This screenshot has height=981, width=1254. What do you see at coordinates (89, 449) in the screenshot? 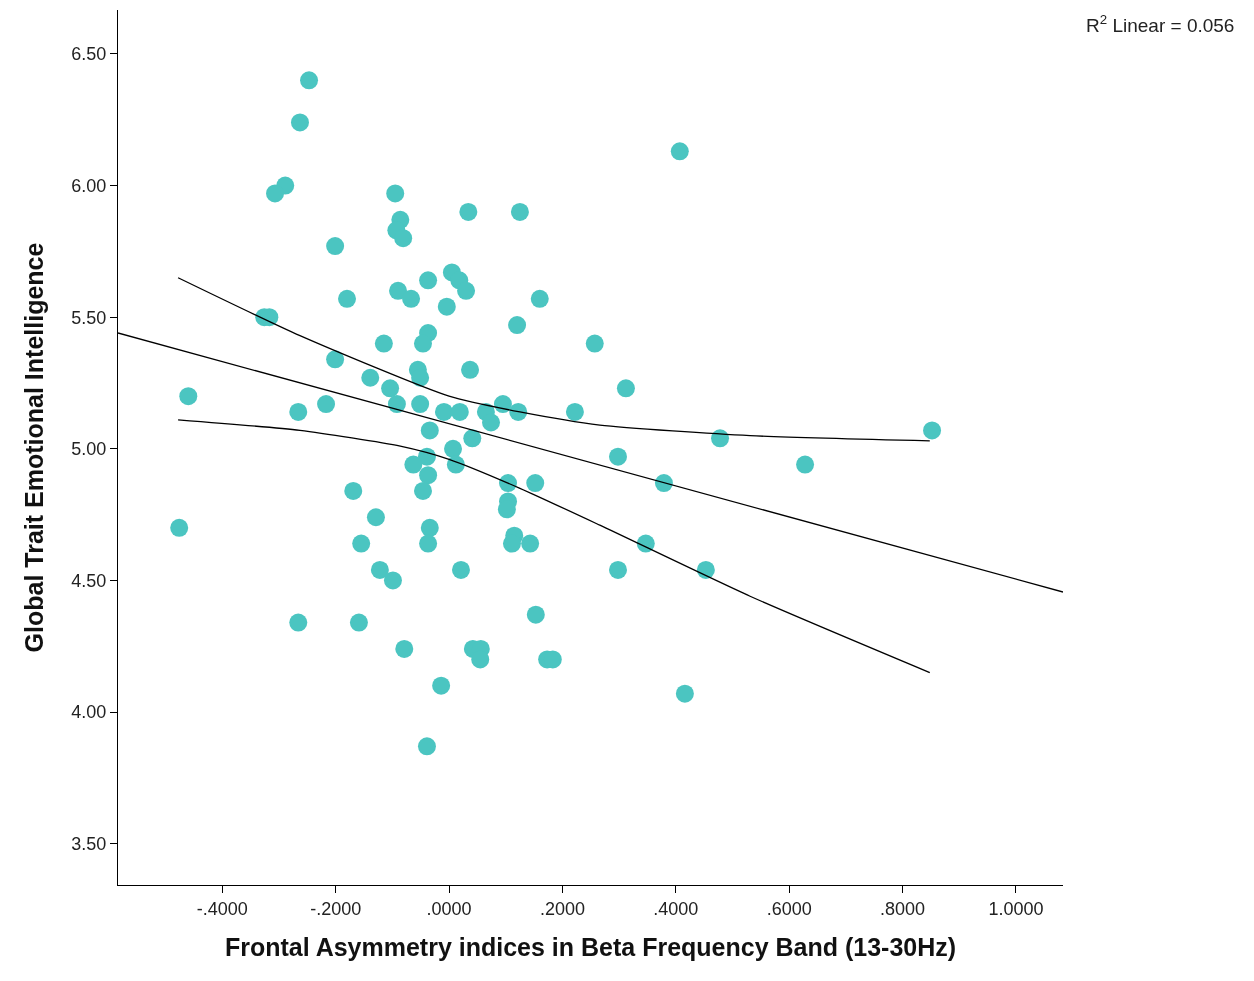
I see `y-tick-label: 5.00` at bounding box center [89, 449].